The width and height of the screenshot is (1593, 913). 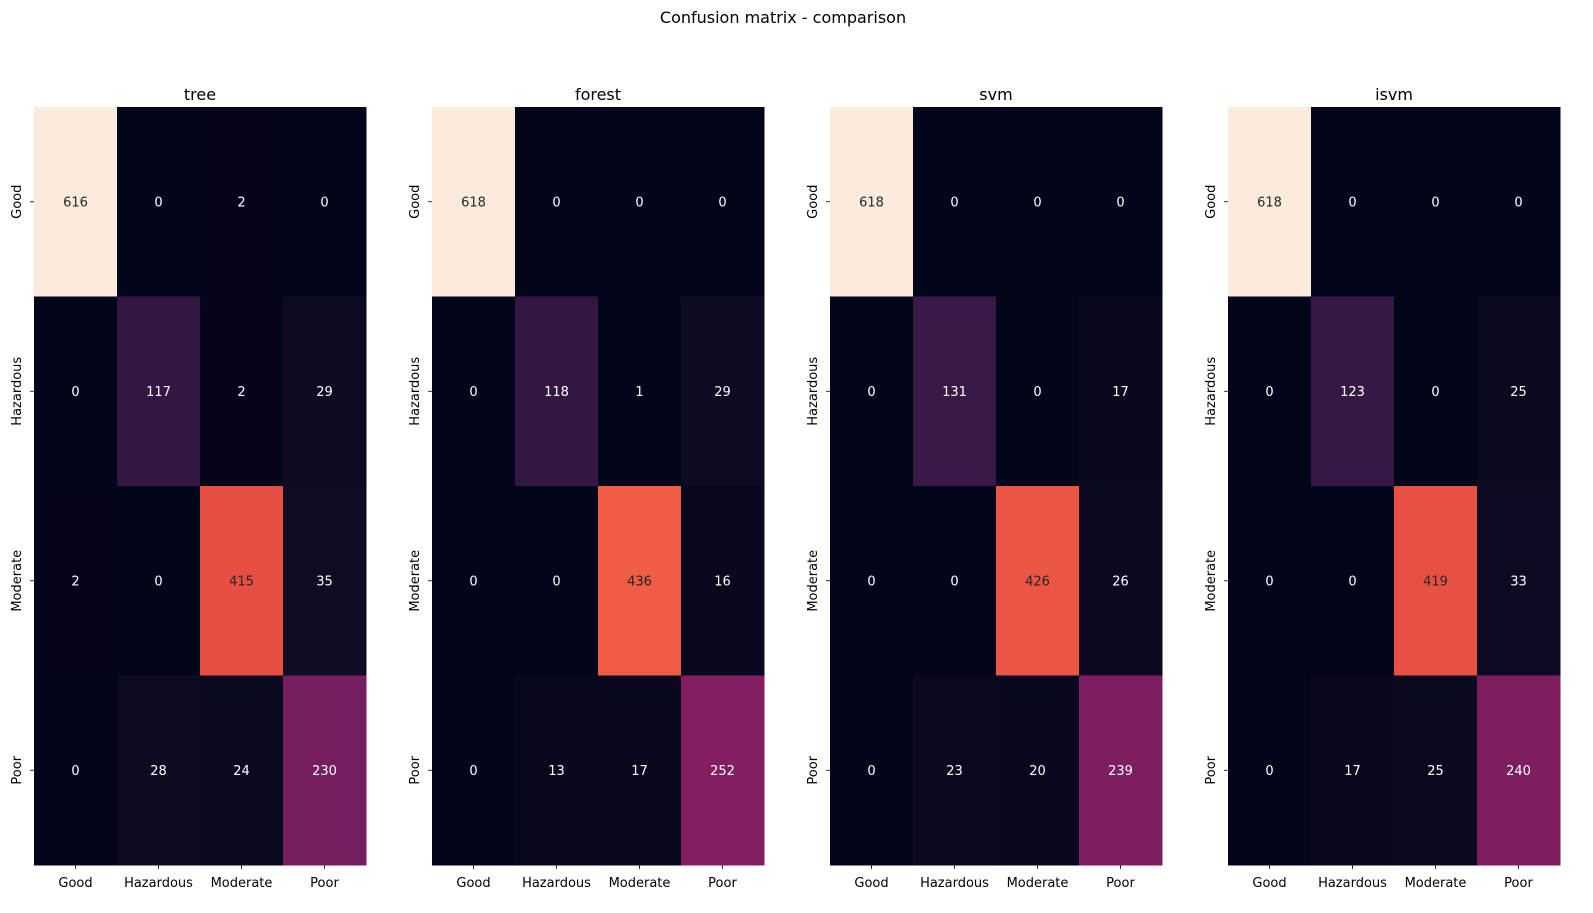 I want to click on cell-value-label: 436, so click(x=639, y=581).